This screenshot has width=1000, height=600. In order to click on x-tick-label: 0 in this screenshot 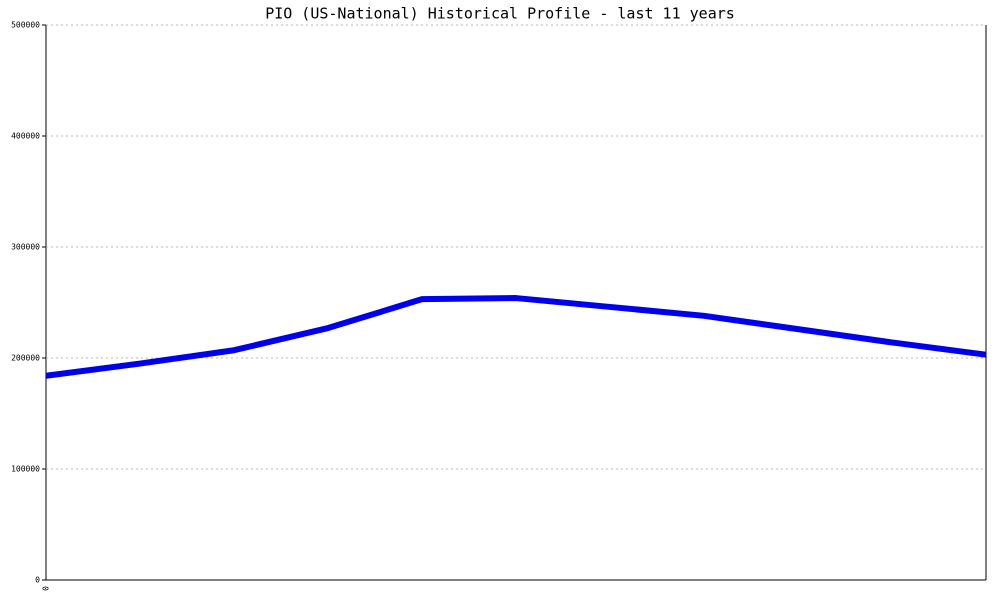, I will do `click(46, 588)`.